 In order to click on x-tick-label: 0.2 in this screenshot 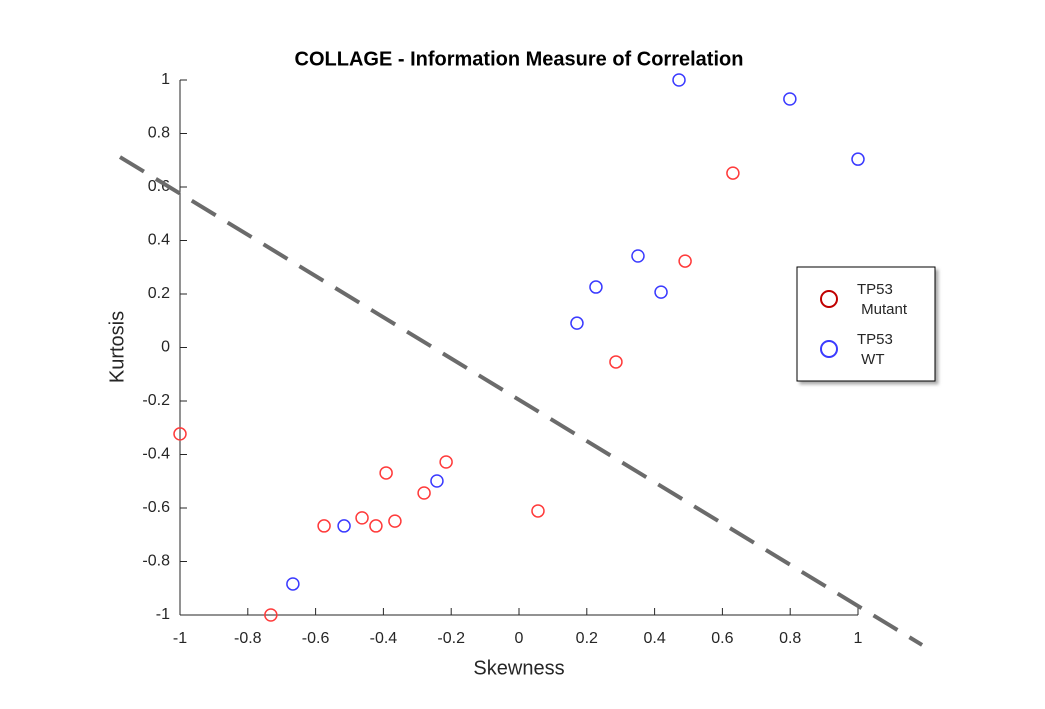, I will do `click(587, 638)`.